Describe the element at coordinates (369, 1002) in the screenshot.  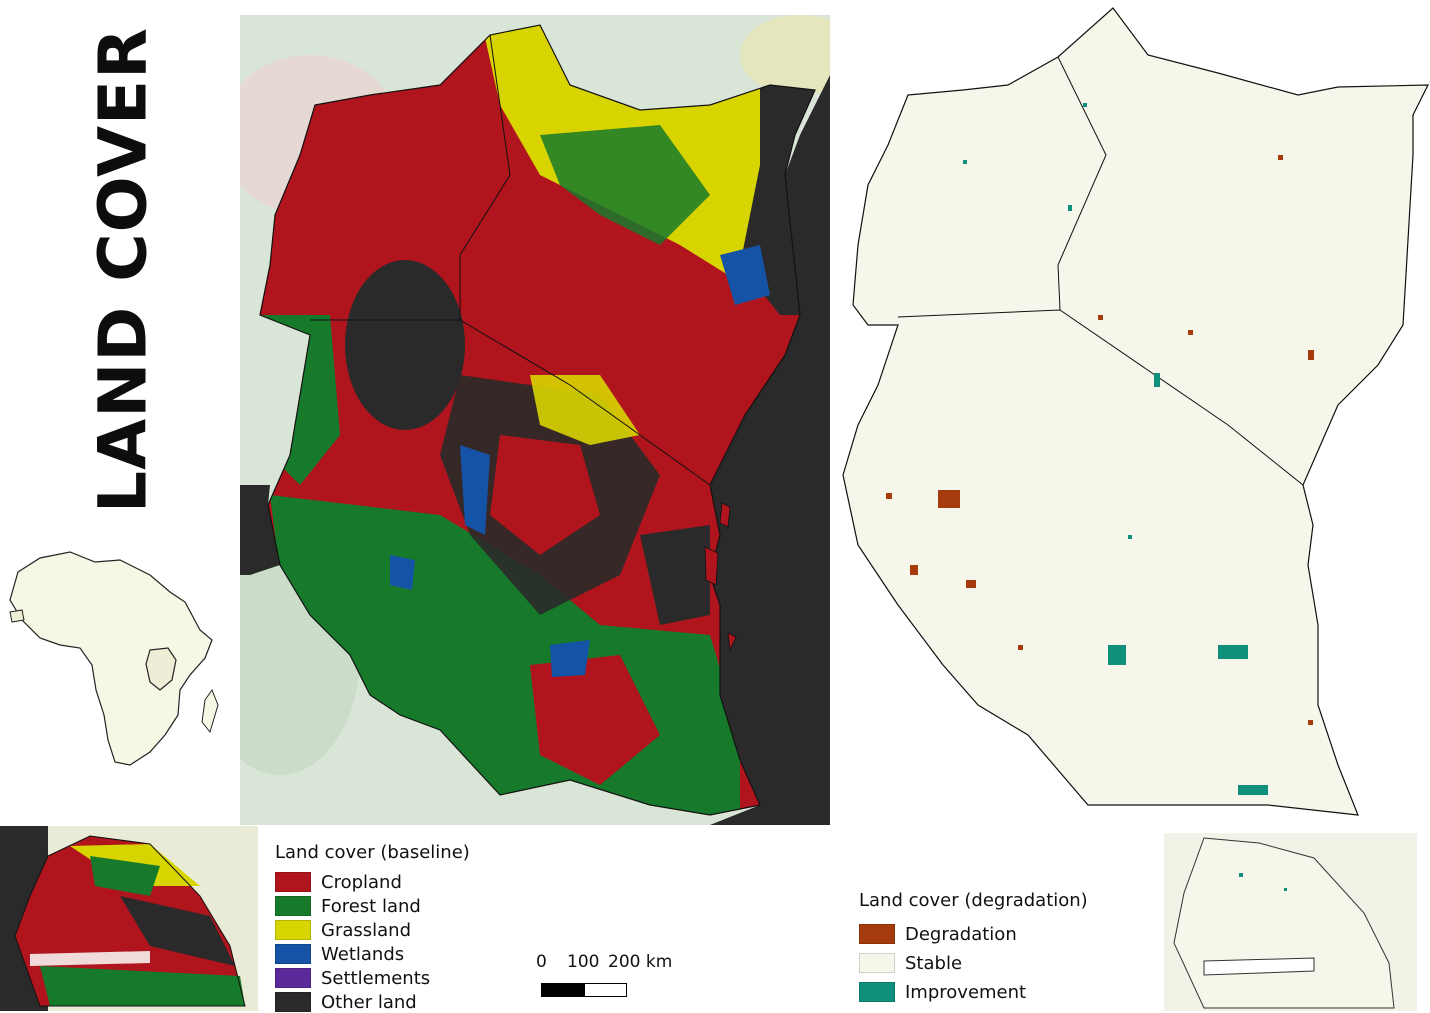
I see `legend-label: Other land` at that location.